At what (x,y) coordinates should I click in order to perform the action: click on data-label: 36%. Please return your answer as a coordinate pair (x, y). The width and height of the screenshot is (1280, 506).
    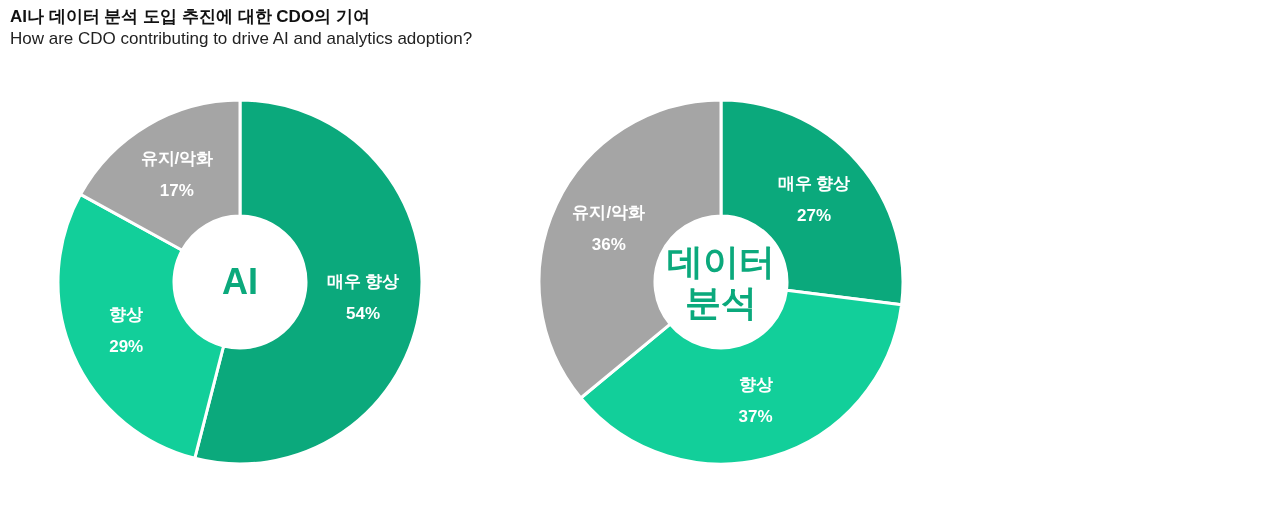
    Looking at the image, I should click on (608, 245).